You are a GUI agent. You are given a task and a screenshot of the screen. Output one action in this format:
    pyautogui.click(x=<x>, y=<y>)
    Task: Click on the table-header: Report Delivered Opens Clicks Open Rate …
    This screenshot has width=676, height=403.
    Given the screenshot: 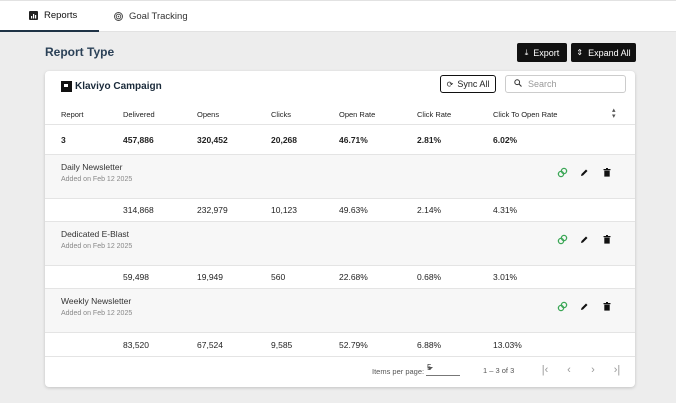 What is the action you would take?
    pyautogui.click(x=340, y=115)
    